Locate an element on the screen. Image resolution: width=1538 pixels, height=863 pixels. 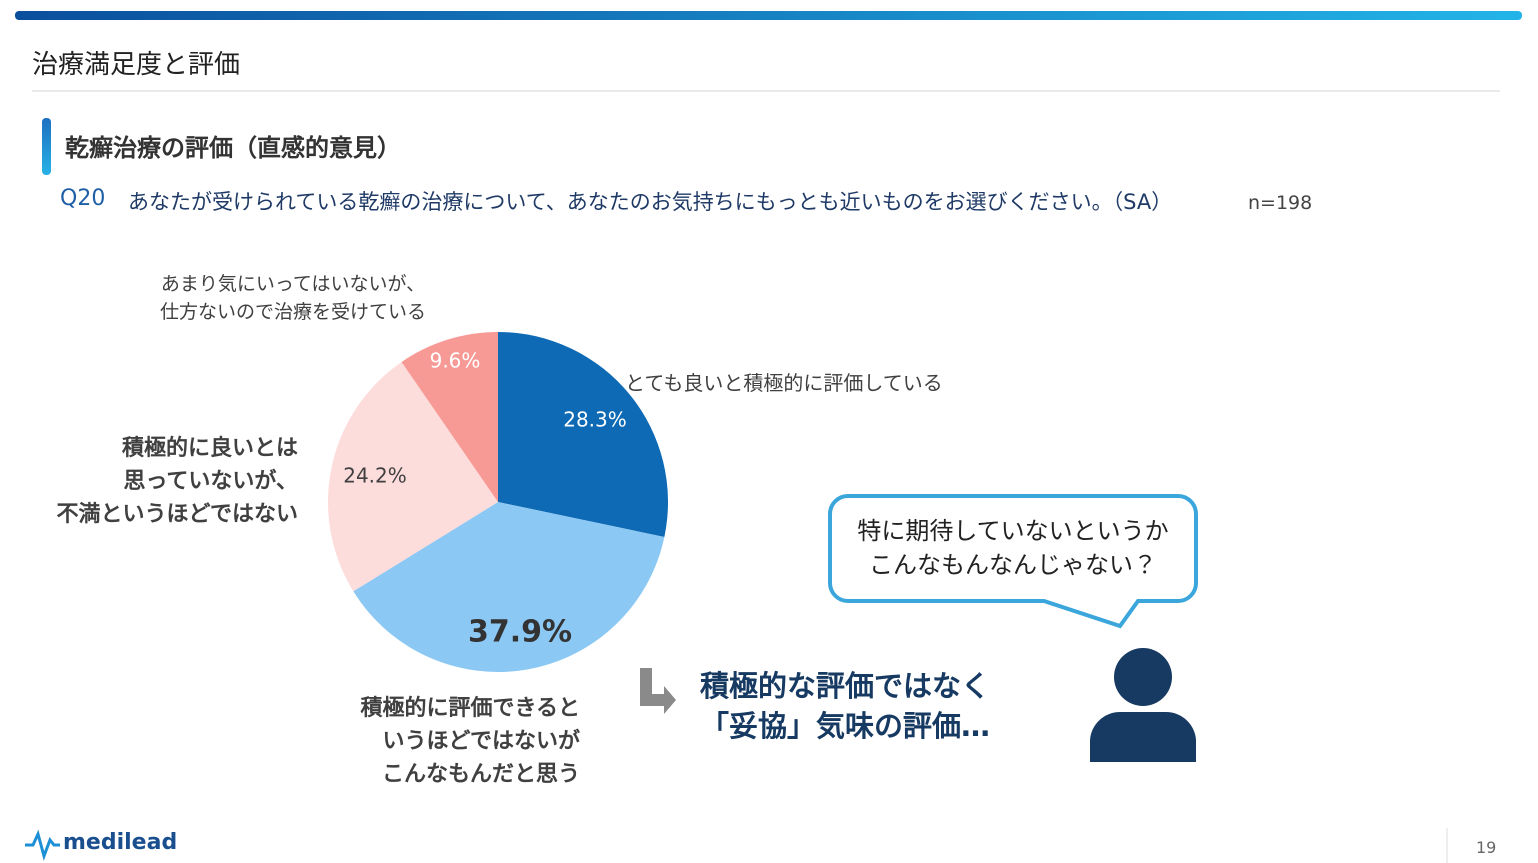
heading-accent is located at coordinates (46, 146).